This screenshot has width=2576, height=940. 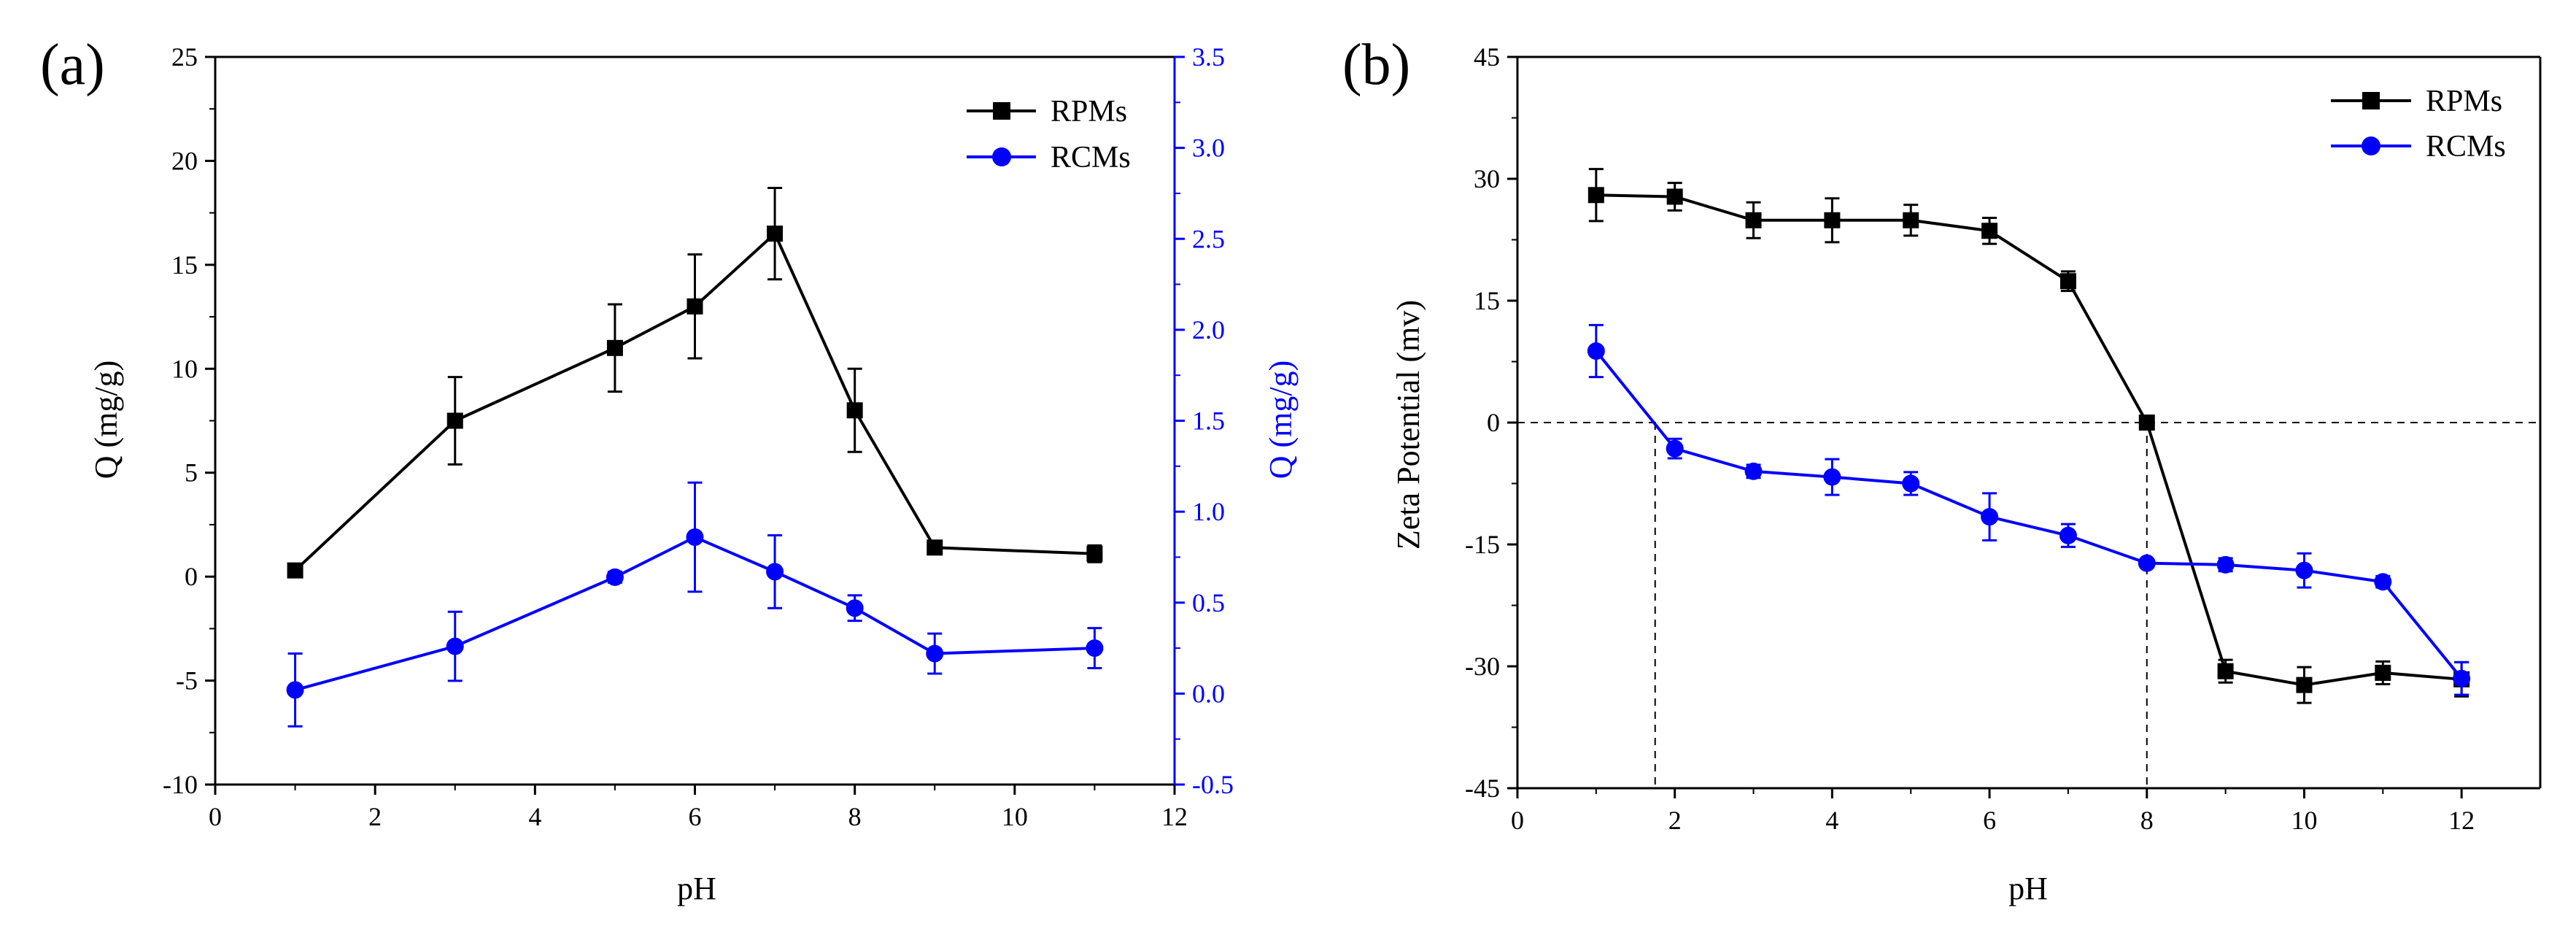 I want to click on chart-b-y-ticks: -45 -30 -15 0 15 30 45, so click(x=1491, y=422).